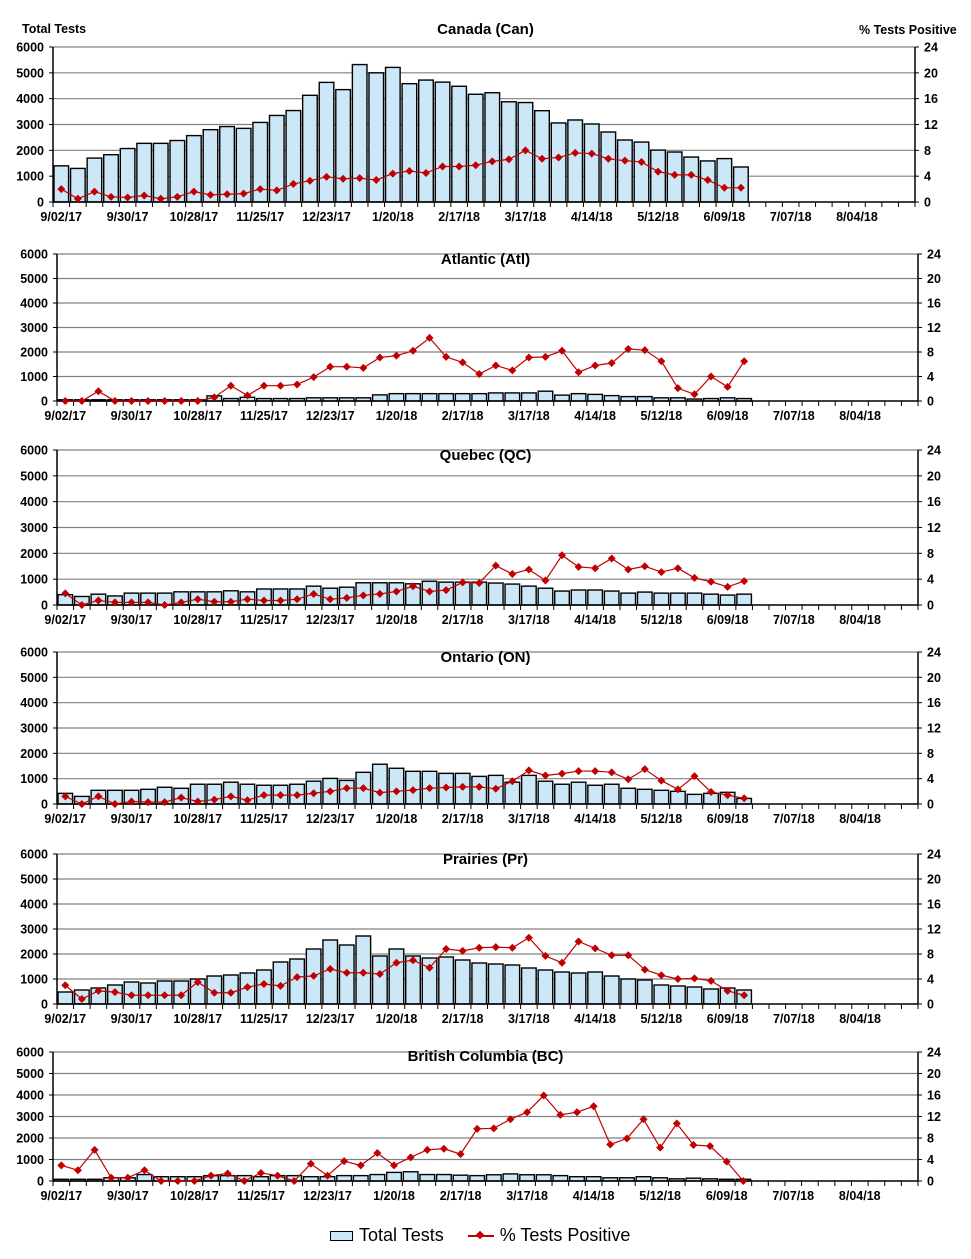  What do you see at coordinates (330, 620) in the screenshot?
I see `x-tick-label: 12/23/17` at bounding box center [330, 620].